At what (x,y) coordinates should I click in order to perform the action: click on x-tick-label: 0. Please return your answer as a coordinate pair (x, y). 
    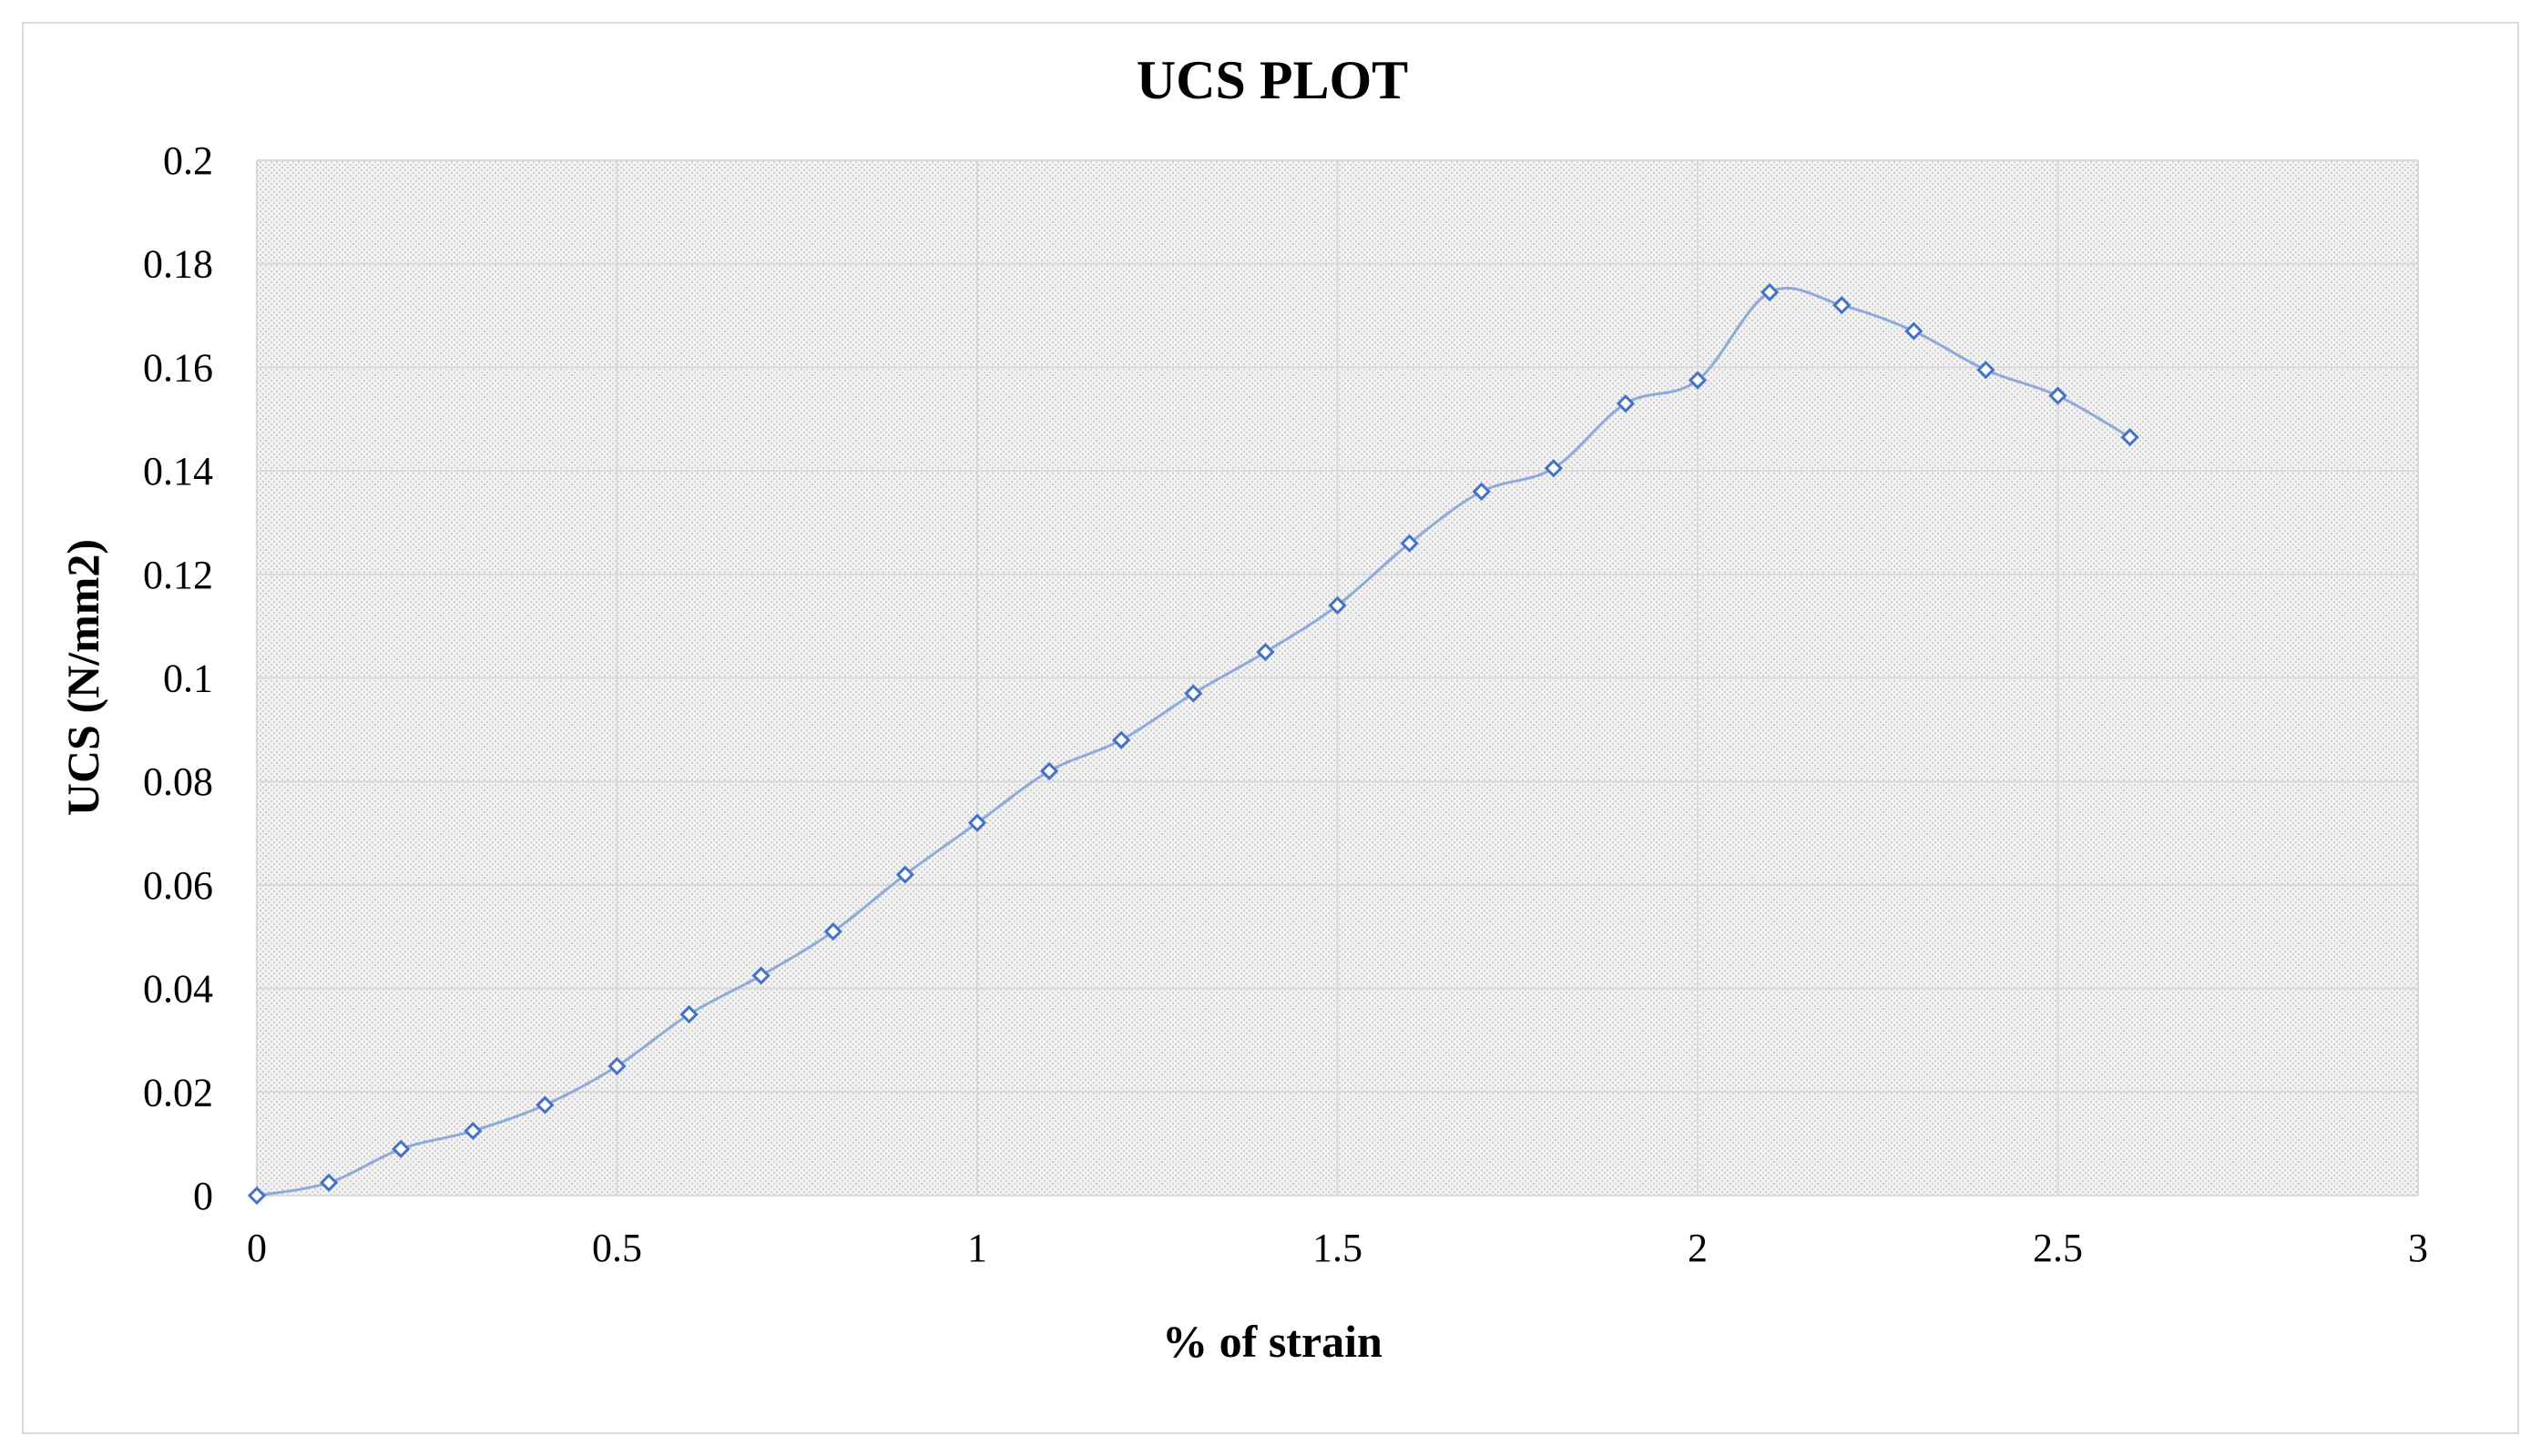
    Looking at the image, I should click on (257, 1248).